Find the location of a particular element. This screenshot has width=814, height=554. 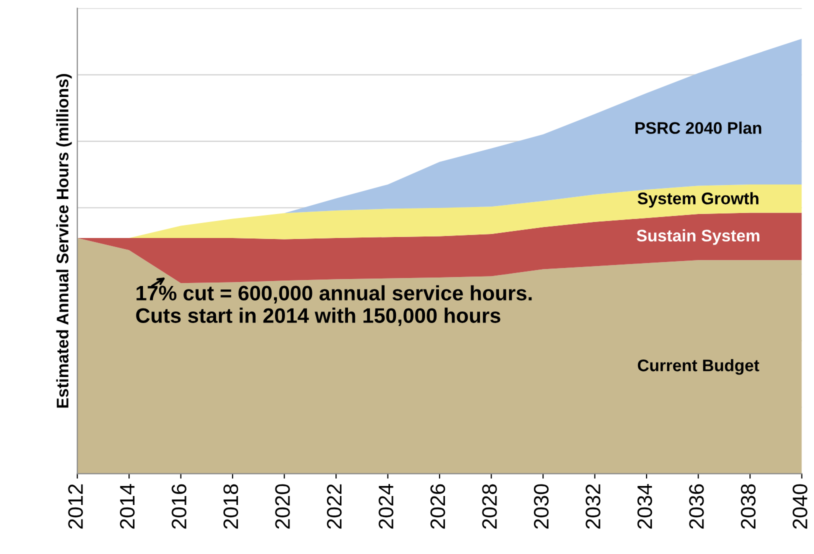

x-tick-label: 2026 is located at coordinates (438, 506).